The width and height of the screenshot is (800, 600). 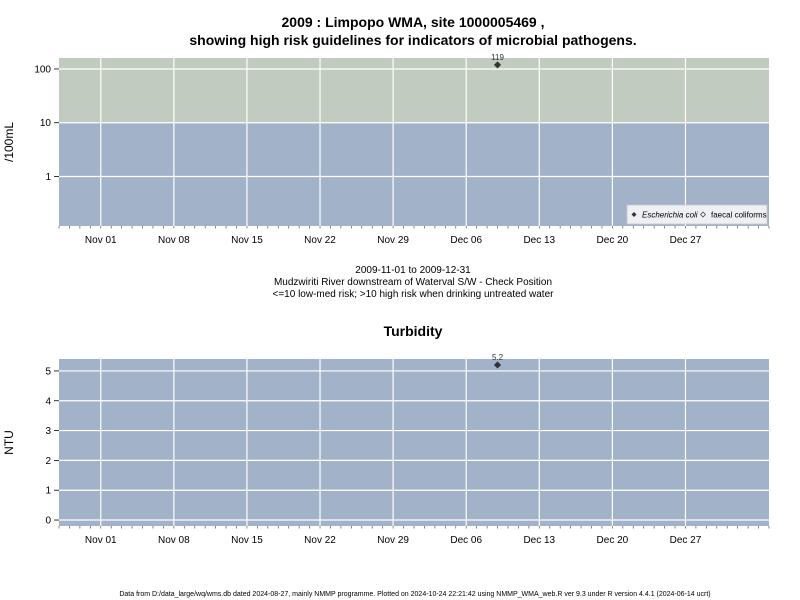 What do you see at coordinates (48, 521) in the screenshot?
I see `y-tick-label: 0` at bounding box center [48, 521].